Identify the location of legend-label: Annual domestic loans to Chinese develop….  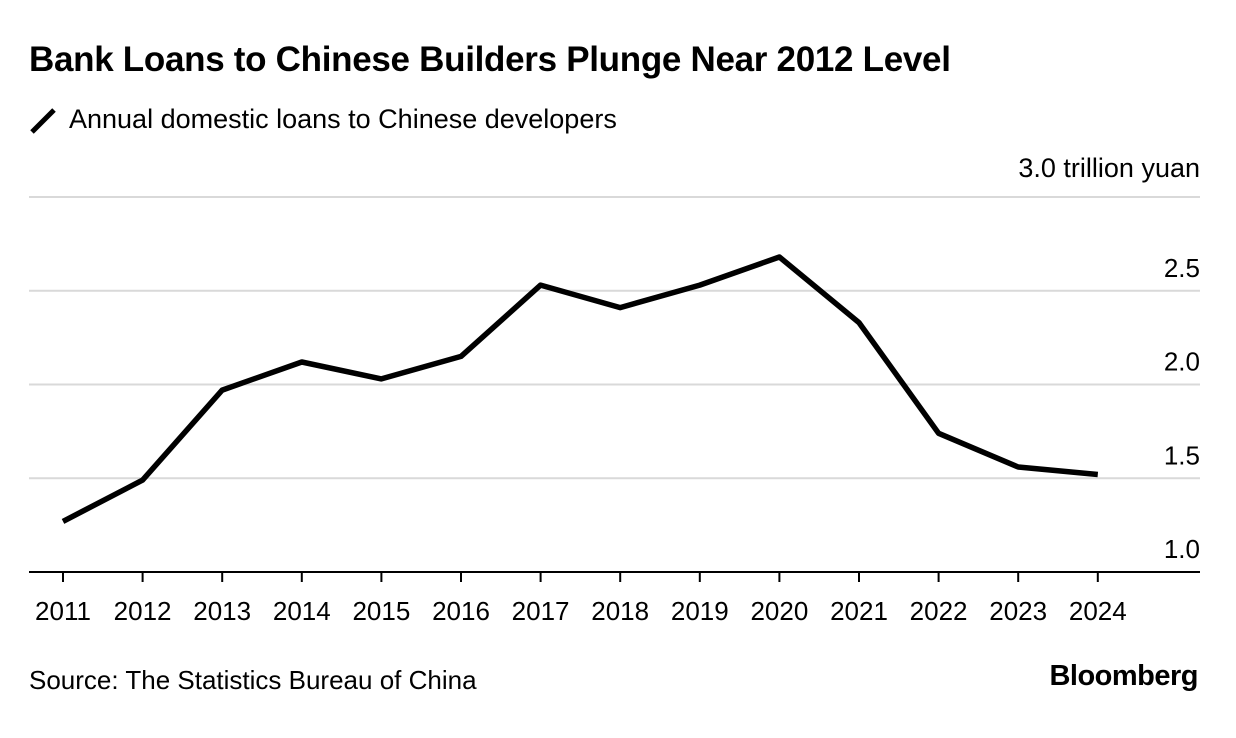
(343, 119).